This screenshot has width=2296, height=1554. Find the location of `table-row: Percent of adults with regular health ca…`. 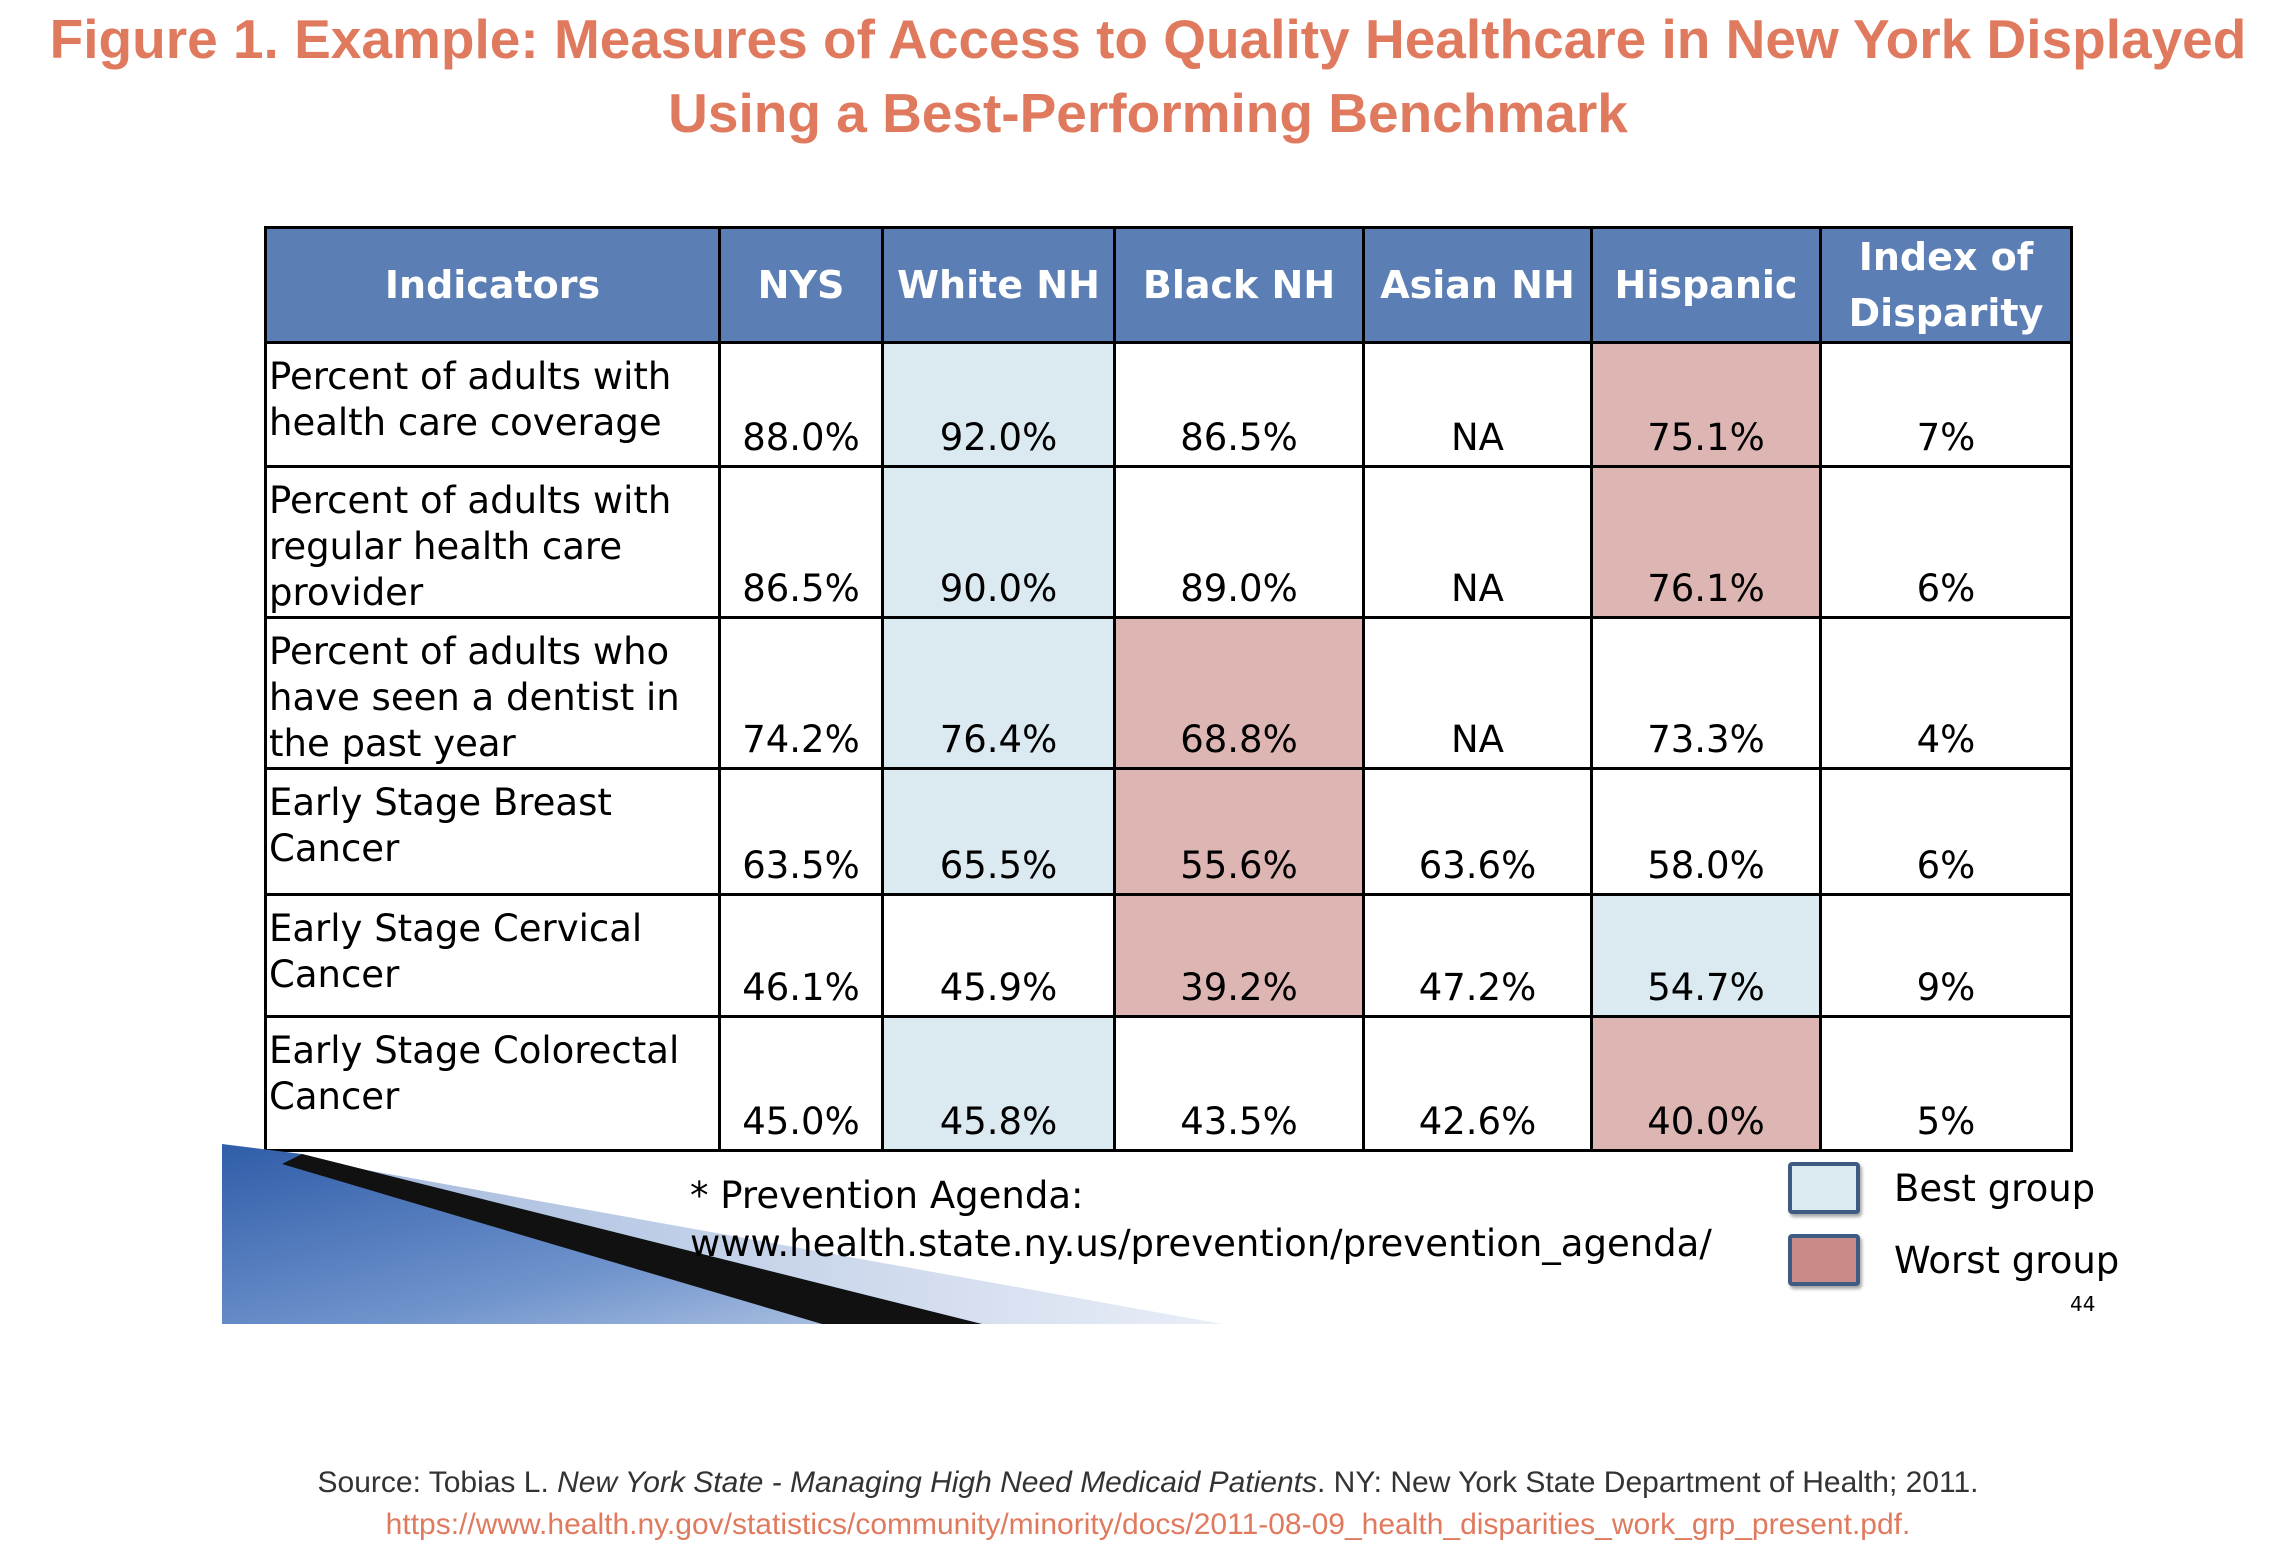

table-row: Percent of adults with regular health ca… is located at coordinates (1168, 542).